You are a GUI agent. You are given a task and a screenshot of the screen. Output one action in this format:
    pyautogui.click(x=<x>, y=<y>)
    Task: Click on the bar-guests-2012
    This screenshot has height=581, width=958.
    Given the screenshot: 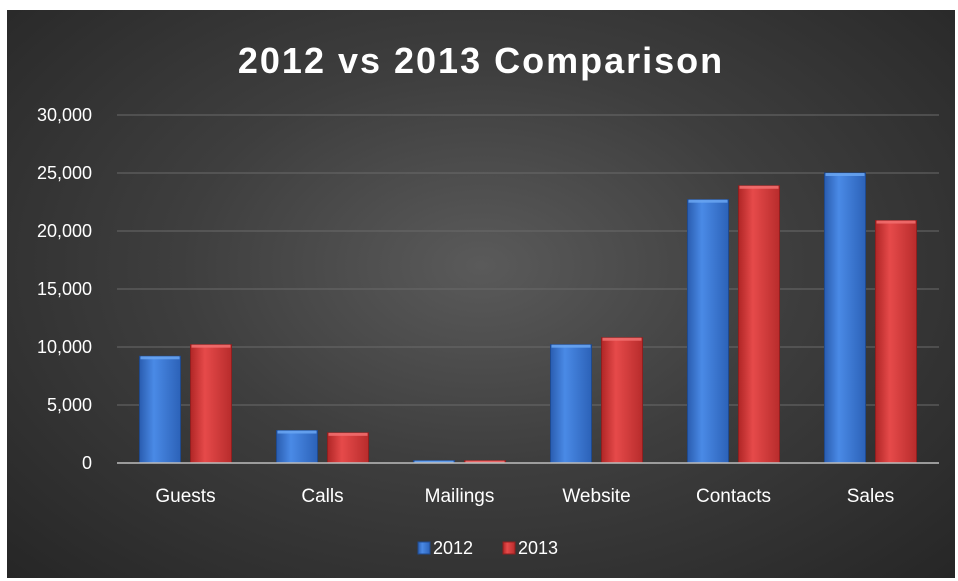 What is the action you would take?
    pyautogui.click(x=160, y=409)
    